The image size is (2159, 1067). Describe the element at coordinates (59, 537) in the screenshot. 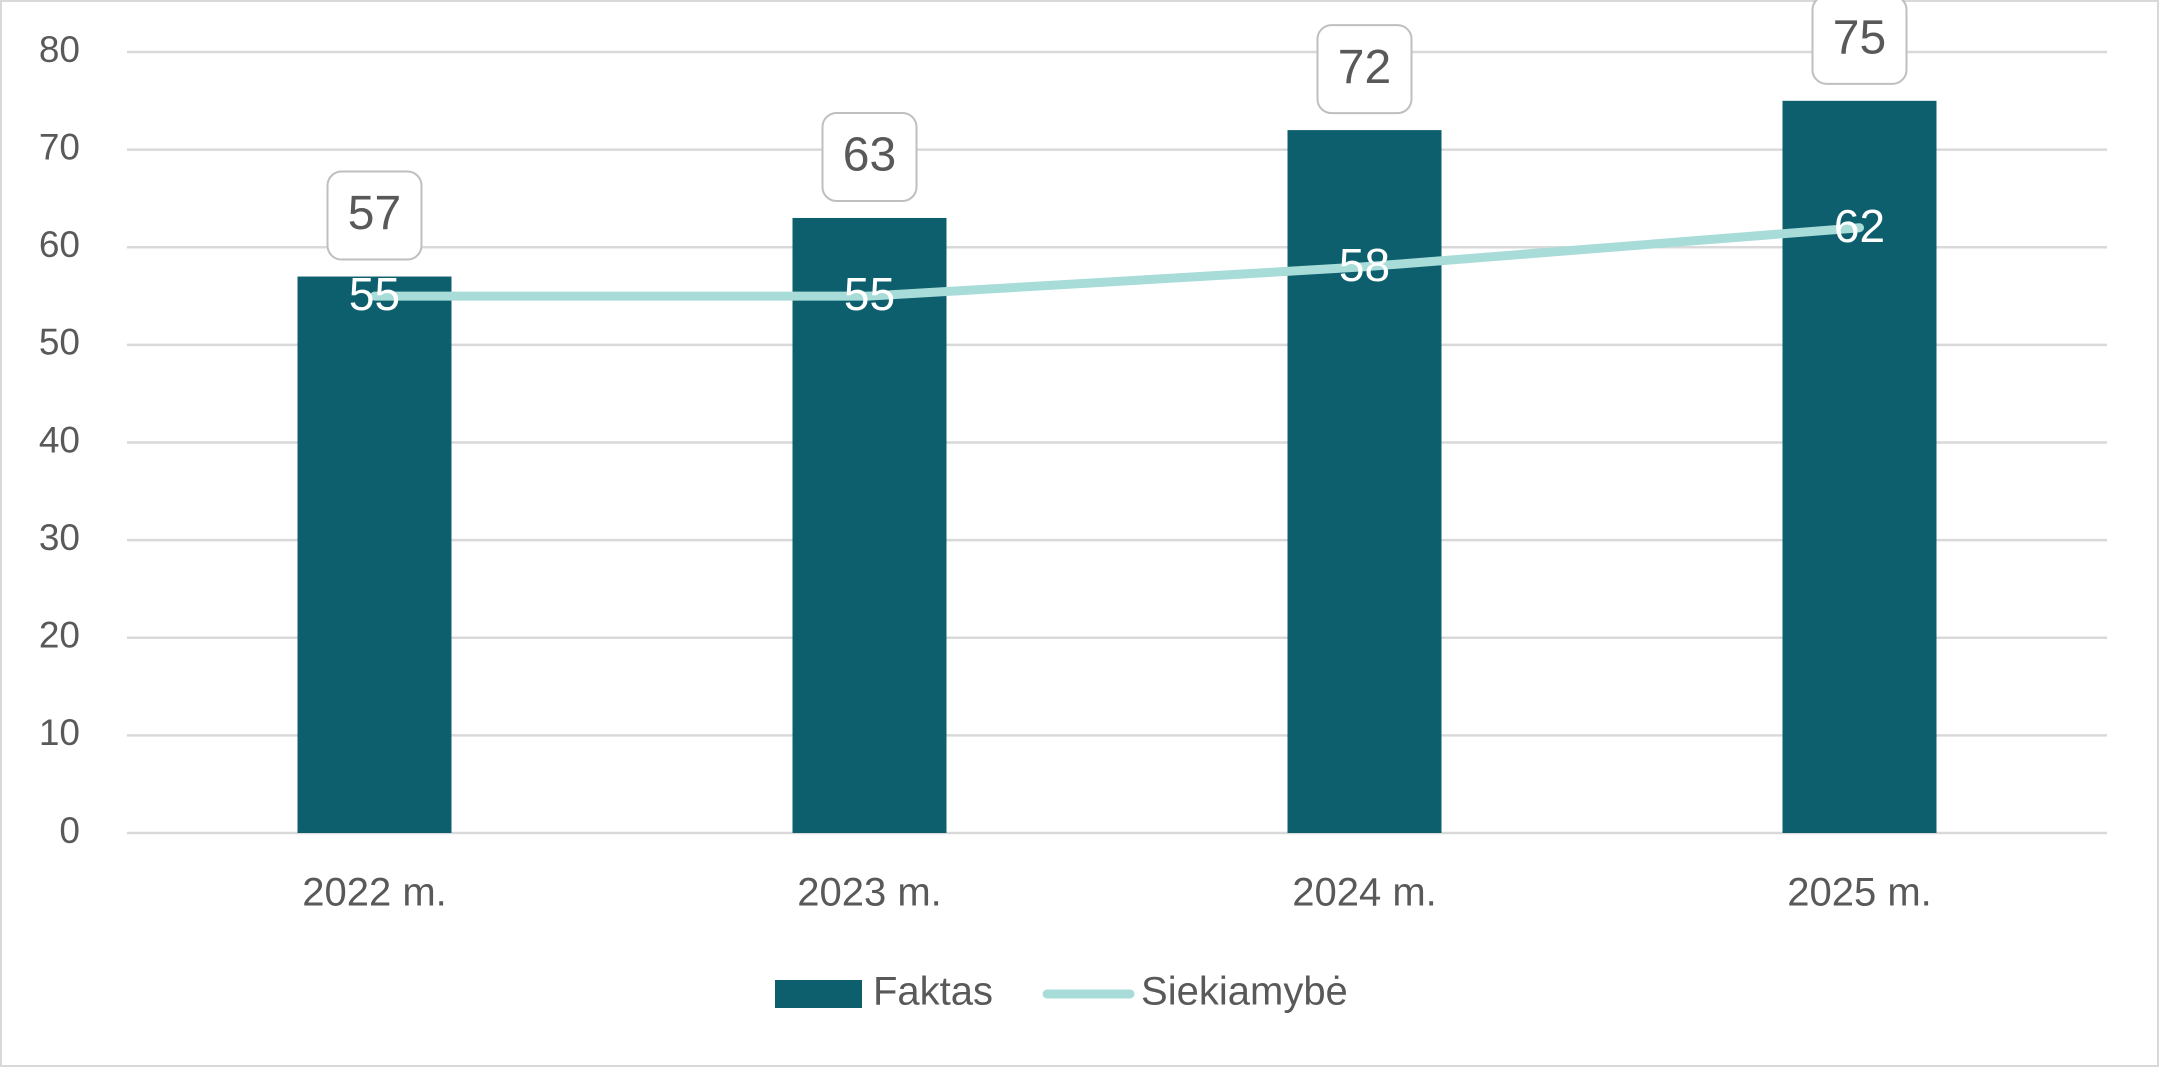

I see `y-tick-label: 30` at that location.